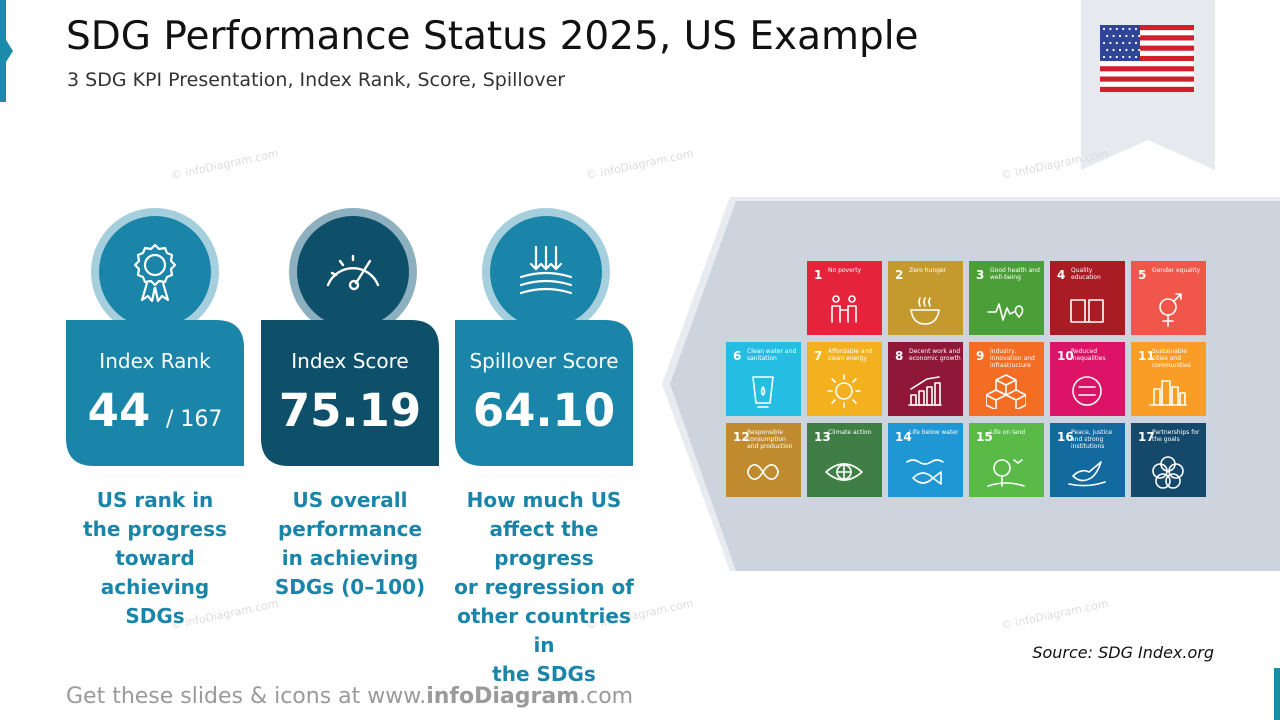 Image resolution: width=1280 pixels, height=720 pixels. Describe the element at coordinates (1146, 356) in the screenshot. I see `sdg-number: 11` at that location.